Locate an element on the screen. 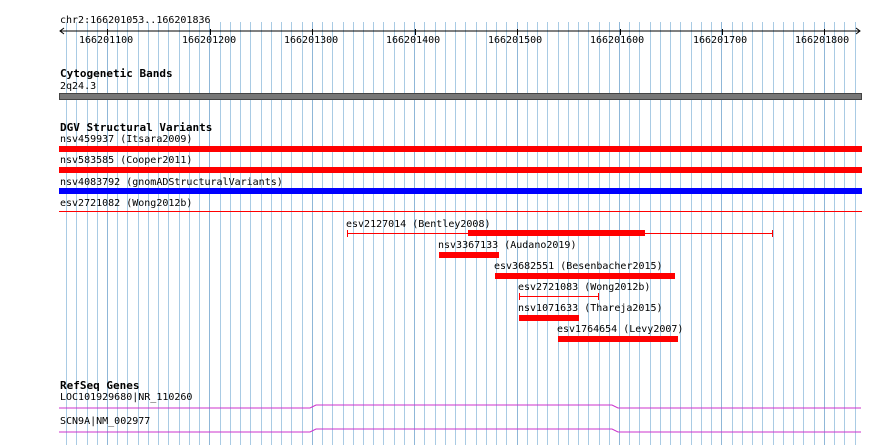 This screenshot has height=445, width=890. cytoband-bar is located at coordinates (460, 96).